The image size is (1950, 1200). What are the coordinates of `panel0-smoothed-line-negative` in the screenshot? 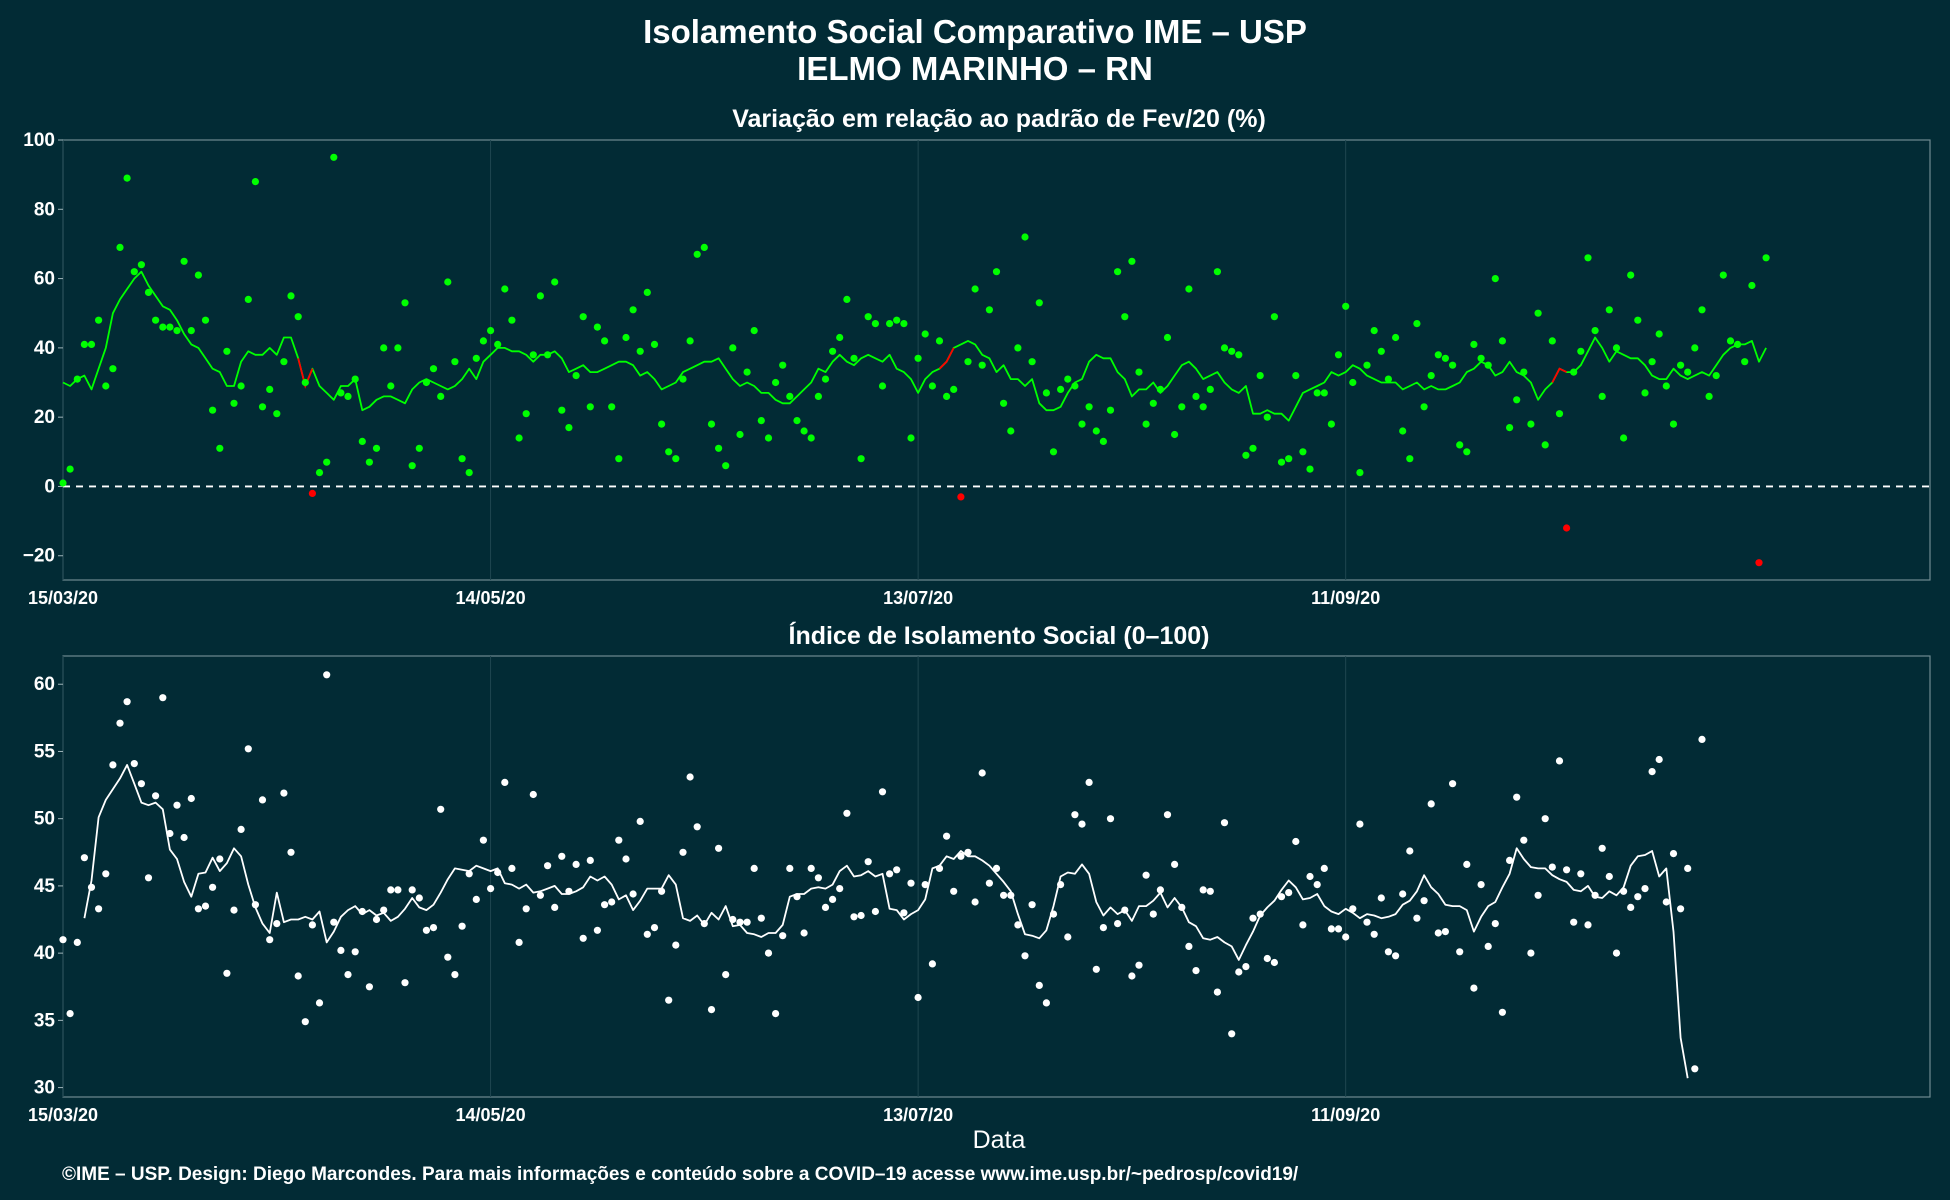 It's located at (1559, 375).